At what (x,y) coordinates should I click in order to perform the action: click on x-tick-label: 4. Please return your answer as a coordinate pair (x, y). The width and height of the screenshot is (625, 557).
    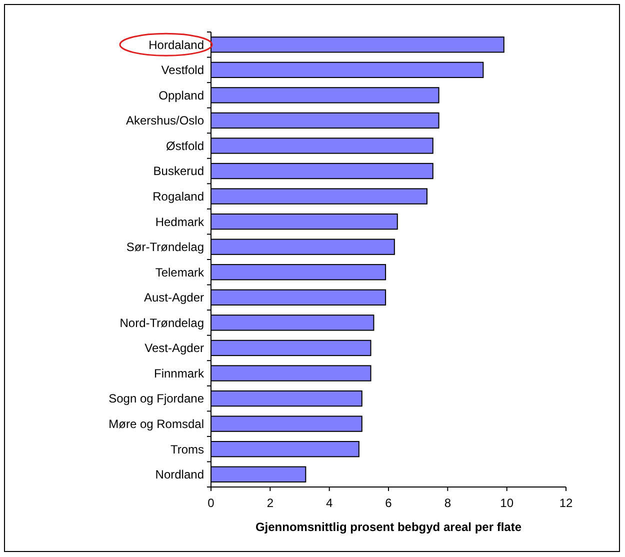
    Looking at the image, I should click on (329, 503).